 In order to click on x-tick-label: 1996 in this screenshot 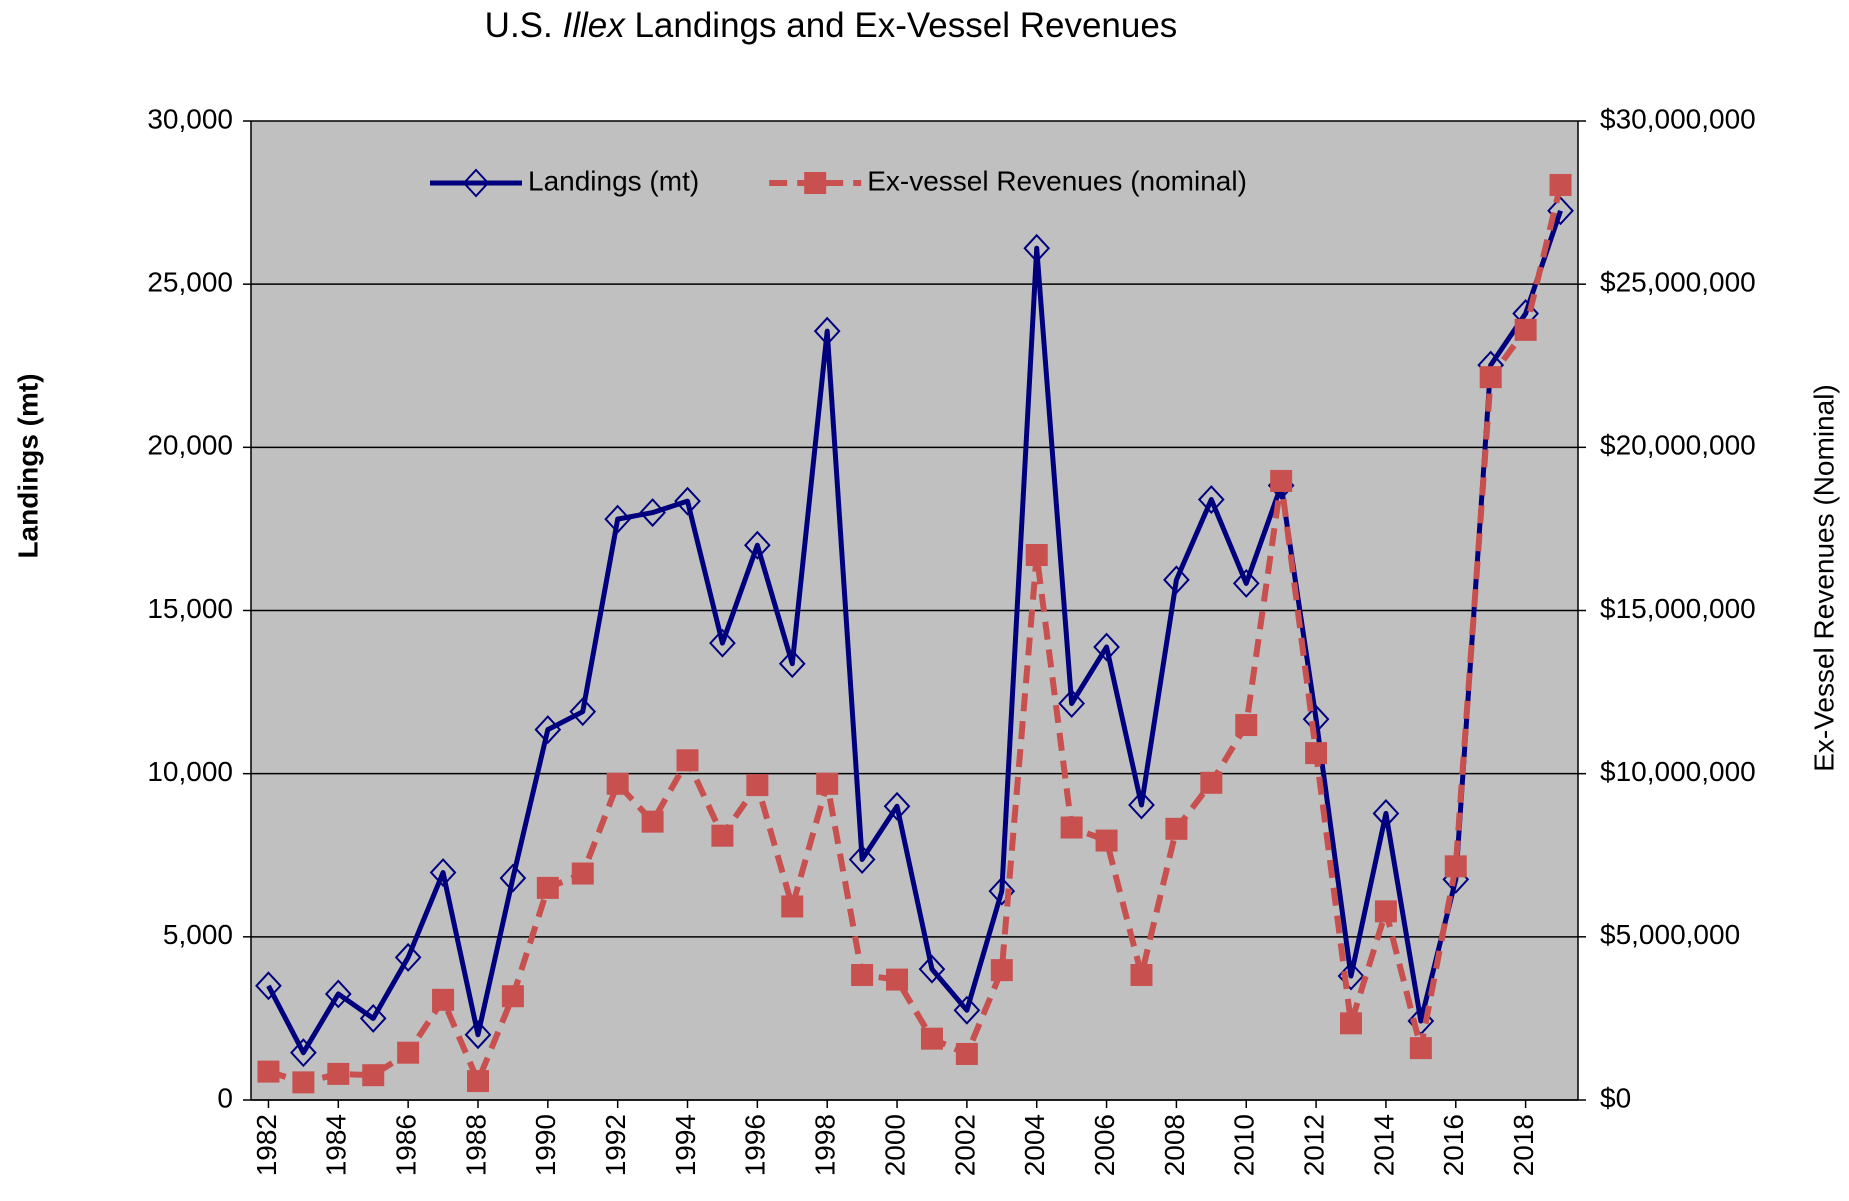, I will do `click(755, 1145)`.